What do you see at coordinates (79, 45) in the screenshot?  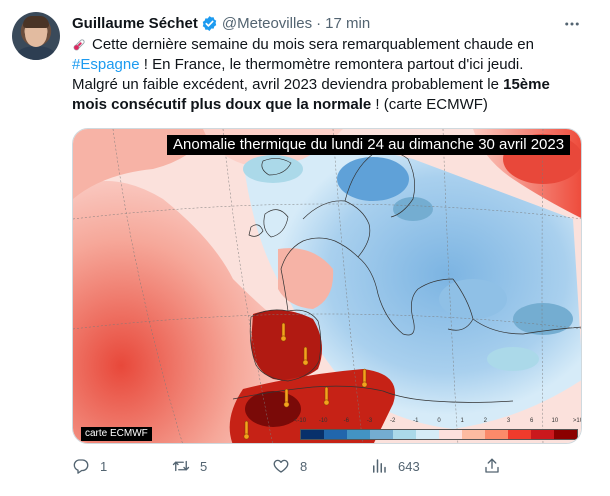 I see `thermometer-emoji-icon` at bounding box center [79, 45].